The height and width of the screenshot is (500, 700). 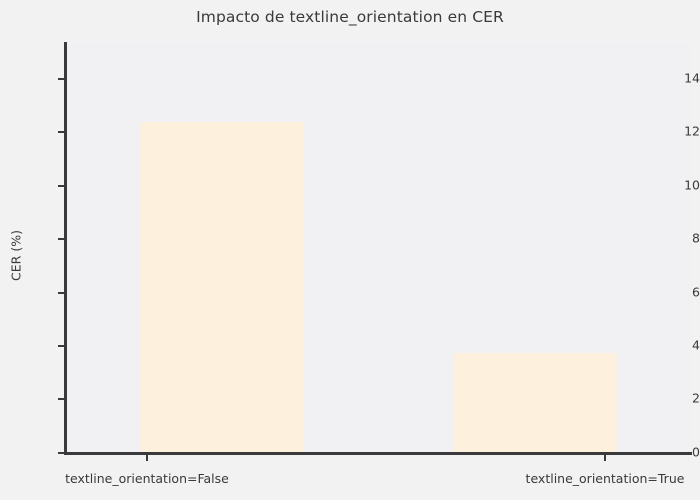 I want to click on y-tick-label-2: 2, so click(x=696, y=398).